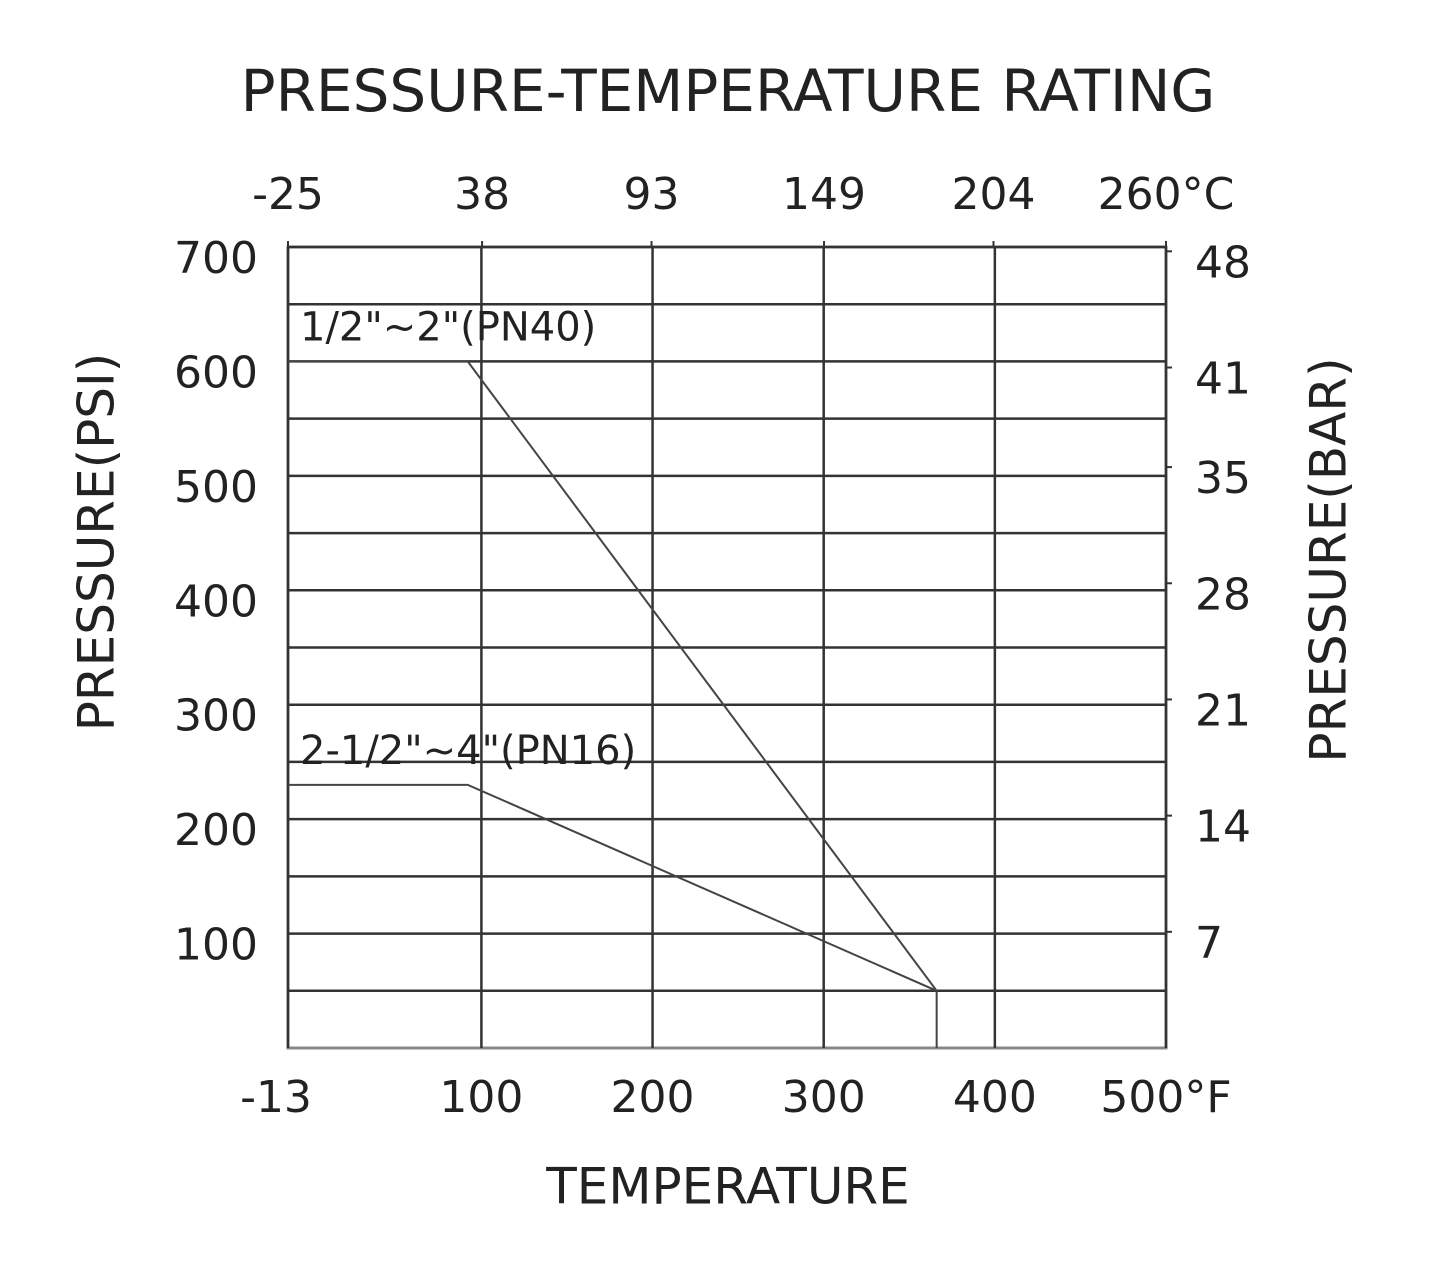 This screenshot has width=1437, height=1276. What do you see at coordinates (1209, 943) in the screenshot?
I see `y2-tick-label: 7` at bounding box center [1209, 943].